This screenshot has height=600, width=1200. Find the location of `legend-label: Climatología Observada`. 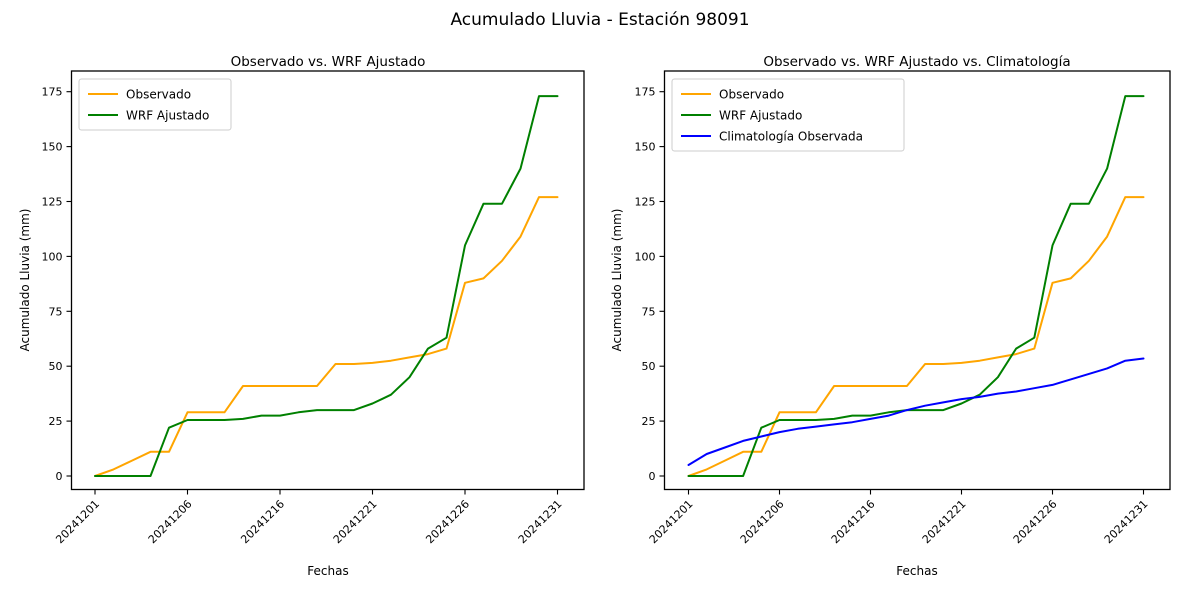

legend-label: Climatología Observada is located at coordinates (791, 137).